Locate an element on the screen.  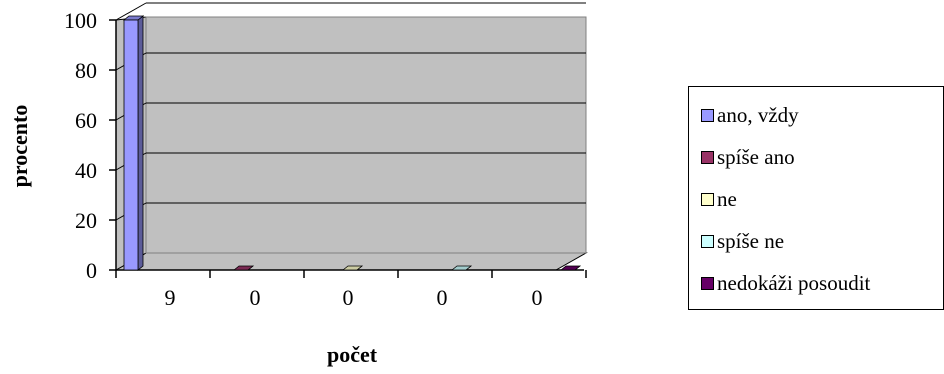
bar-front is located at coordinates (131, 145).